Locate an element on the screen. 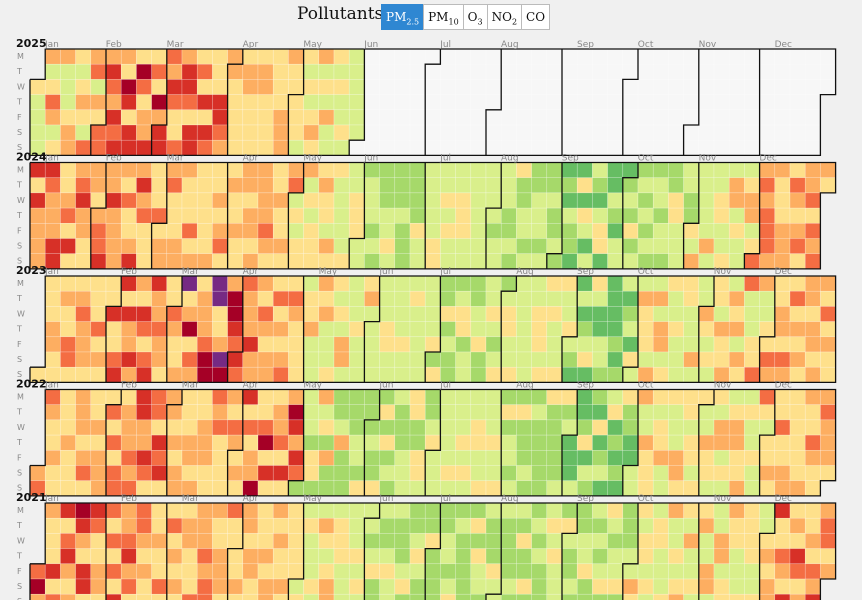  pollutant-button-pm25: PM2.5 is located at coordinates (403, 17).